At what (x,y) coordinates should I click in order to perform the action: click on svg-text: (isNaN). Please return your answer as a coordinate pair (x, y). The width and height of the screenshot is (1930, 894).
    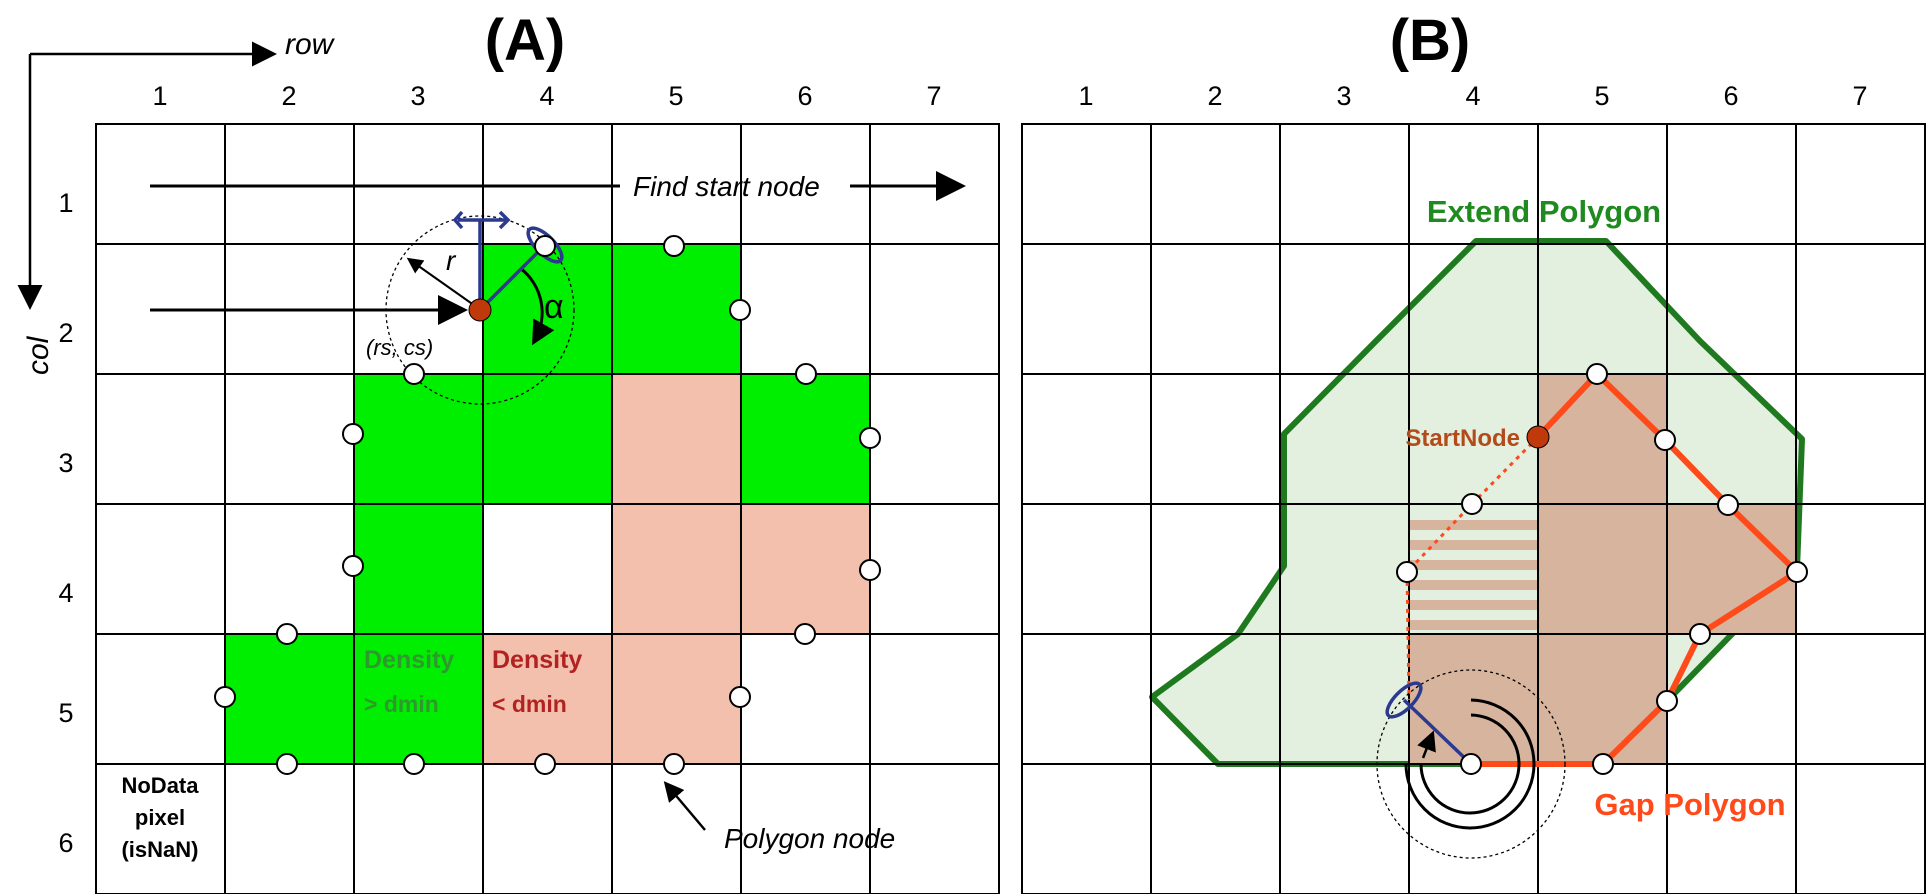
    Looking at the image, I should click on (159, 849).